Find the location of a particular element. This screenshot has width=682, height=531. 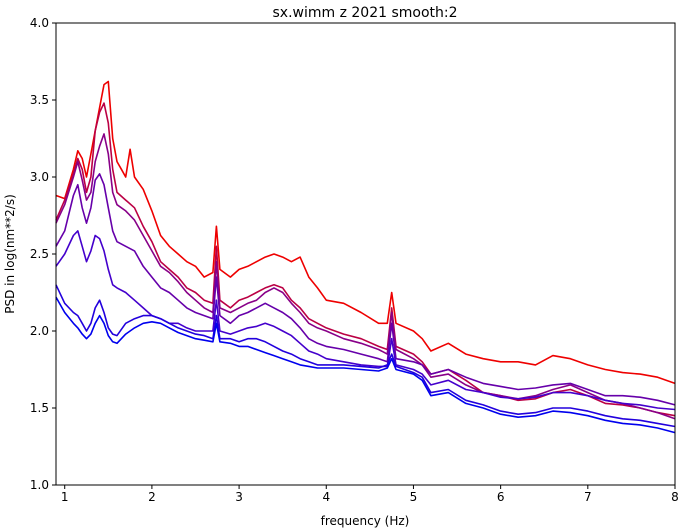

y-tick-label: 2.0 is located at coordinates (39, 331).